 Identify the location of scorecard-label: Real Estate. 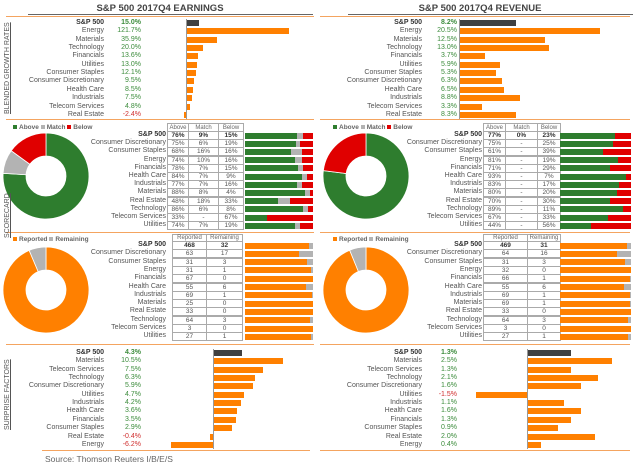
(463, 200).